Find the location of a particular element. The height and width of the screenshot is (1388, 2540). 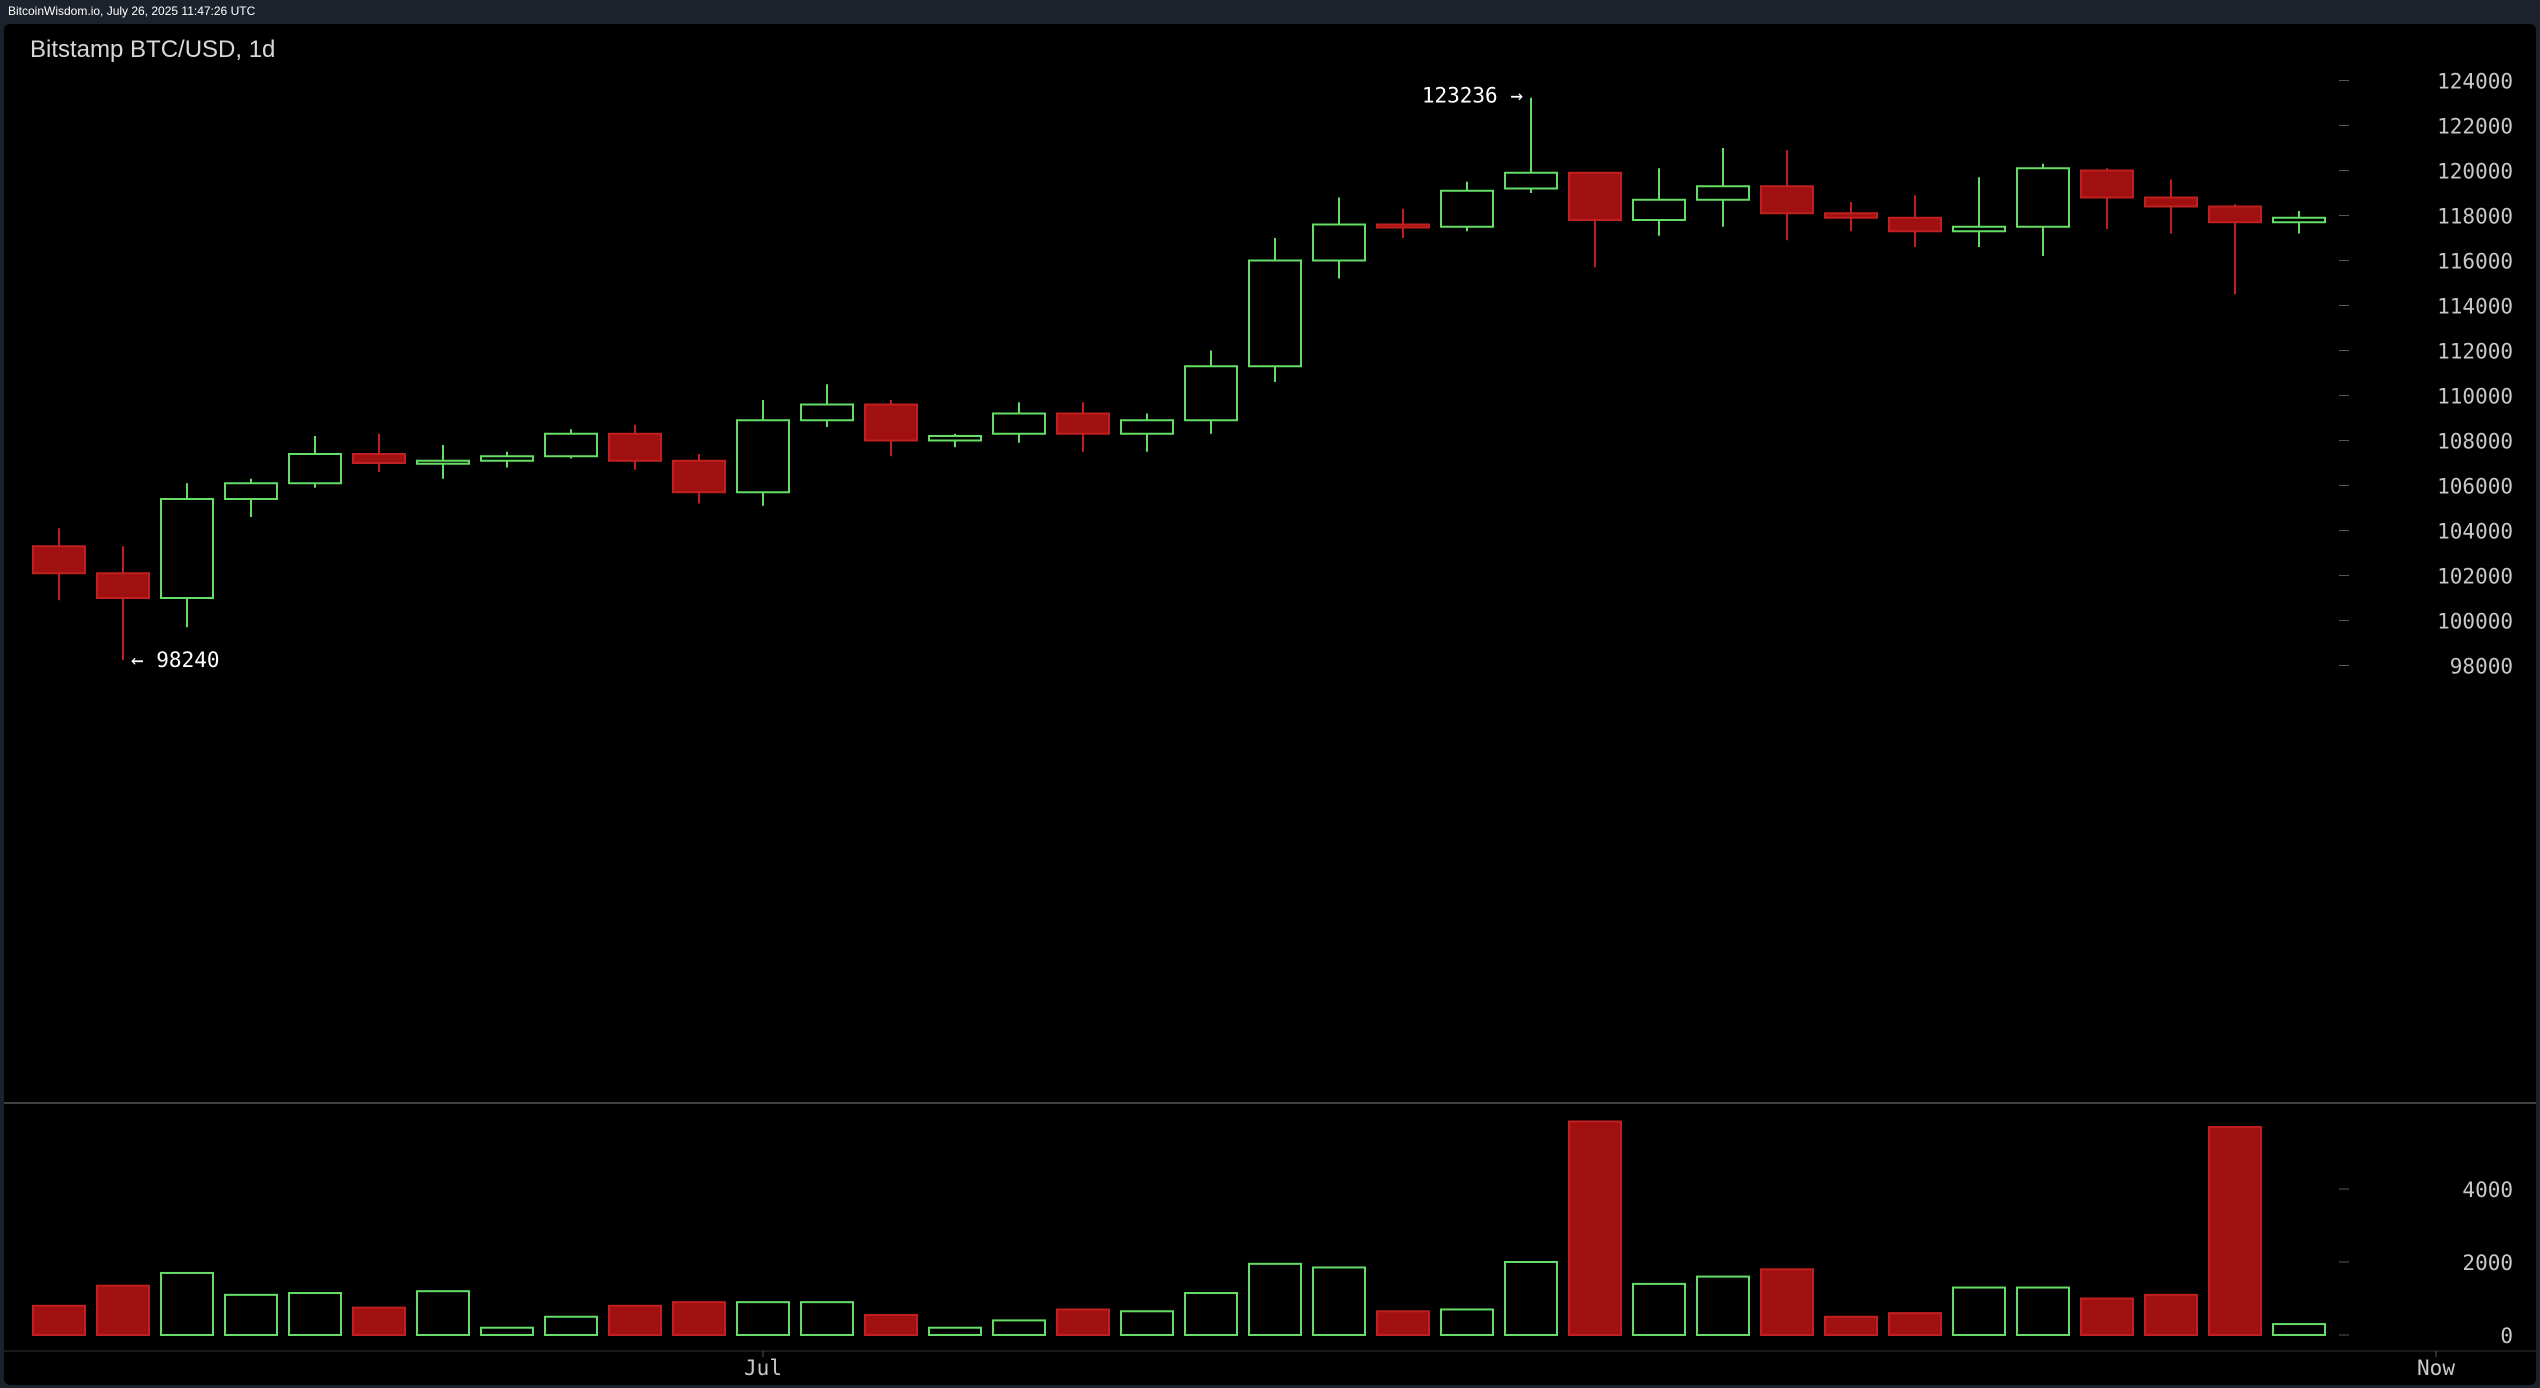

price-tick-label: 118000 is located at coordinates (2475, 217).